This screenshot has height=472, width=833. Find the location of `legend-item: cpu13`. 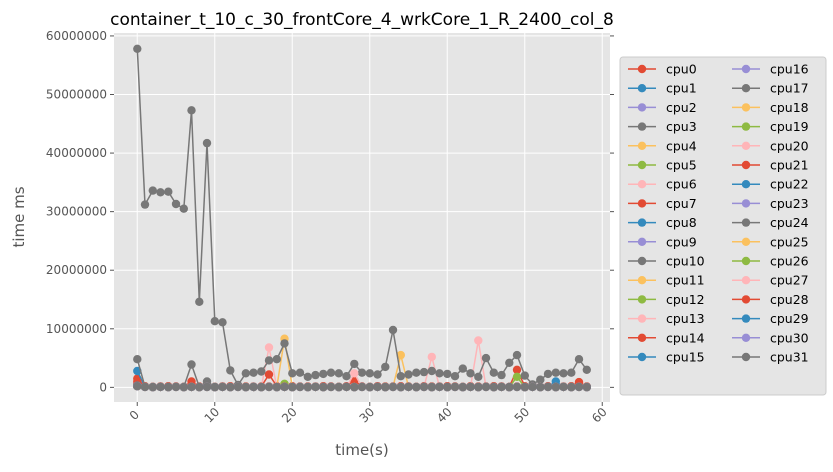

legend-item: cpu13 is located at coordinates (666, 318).